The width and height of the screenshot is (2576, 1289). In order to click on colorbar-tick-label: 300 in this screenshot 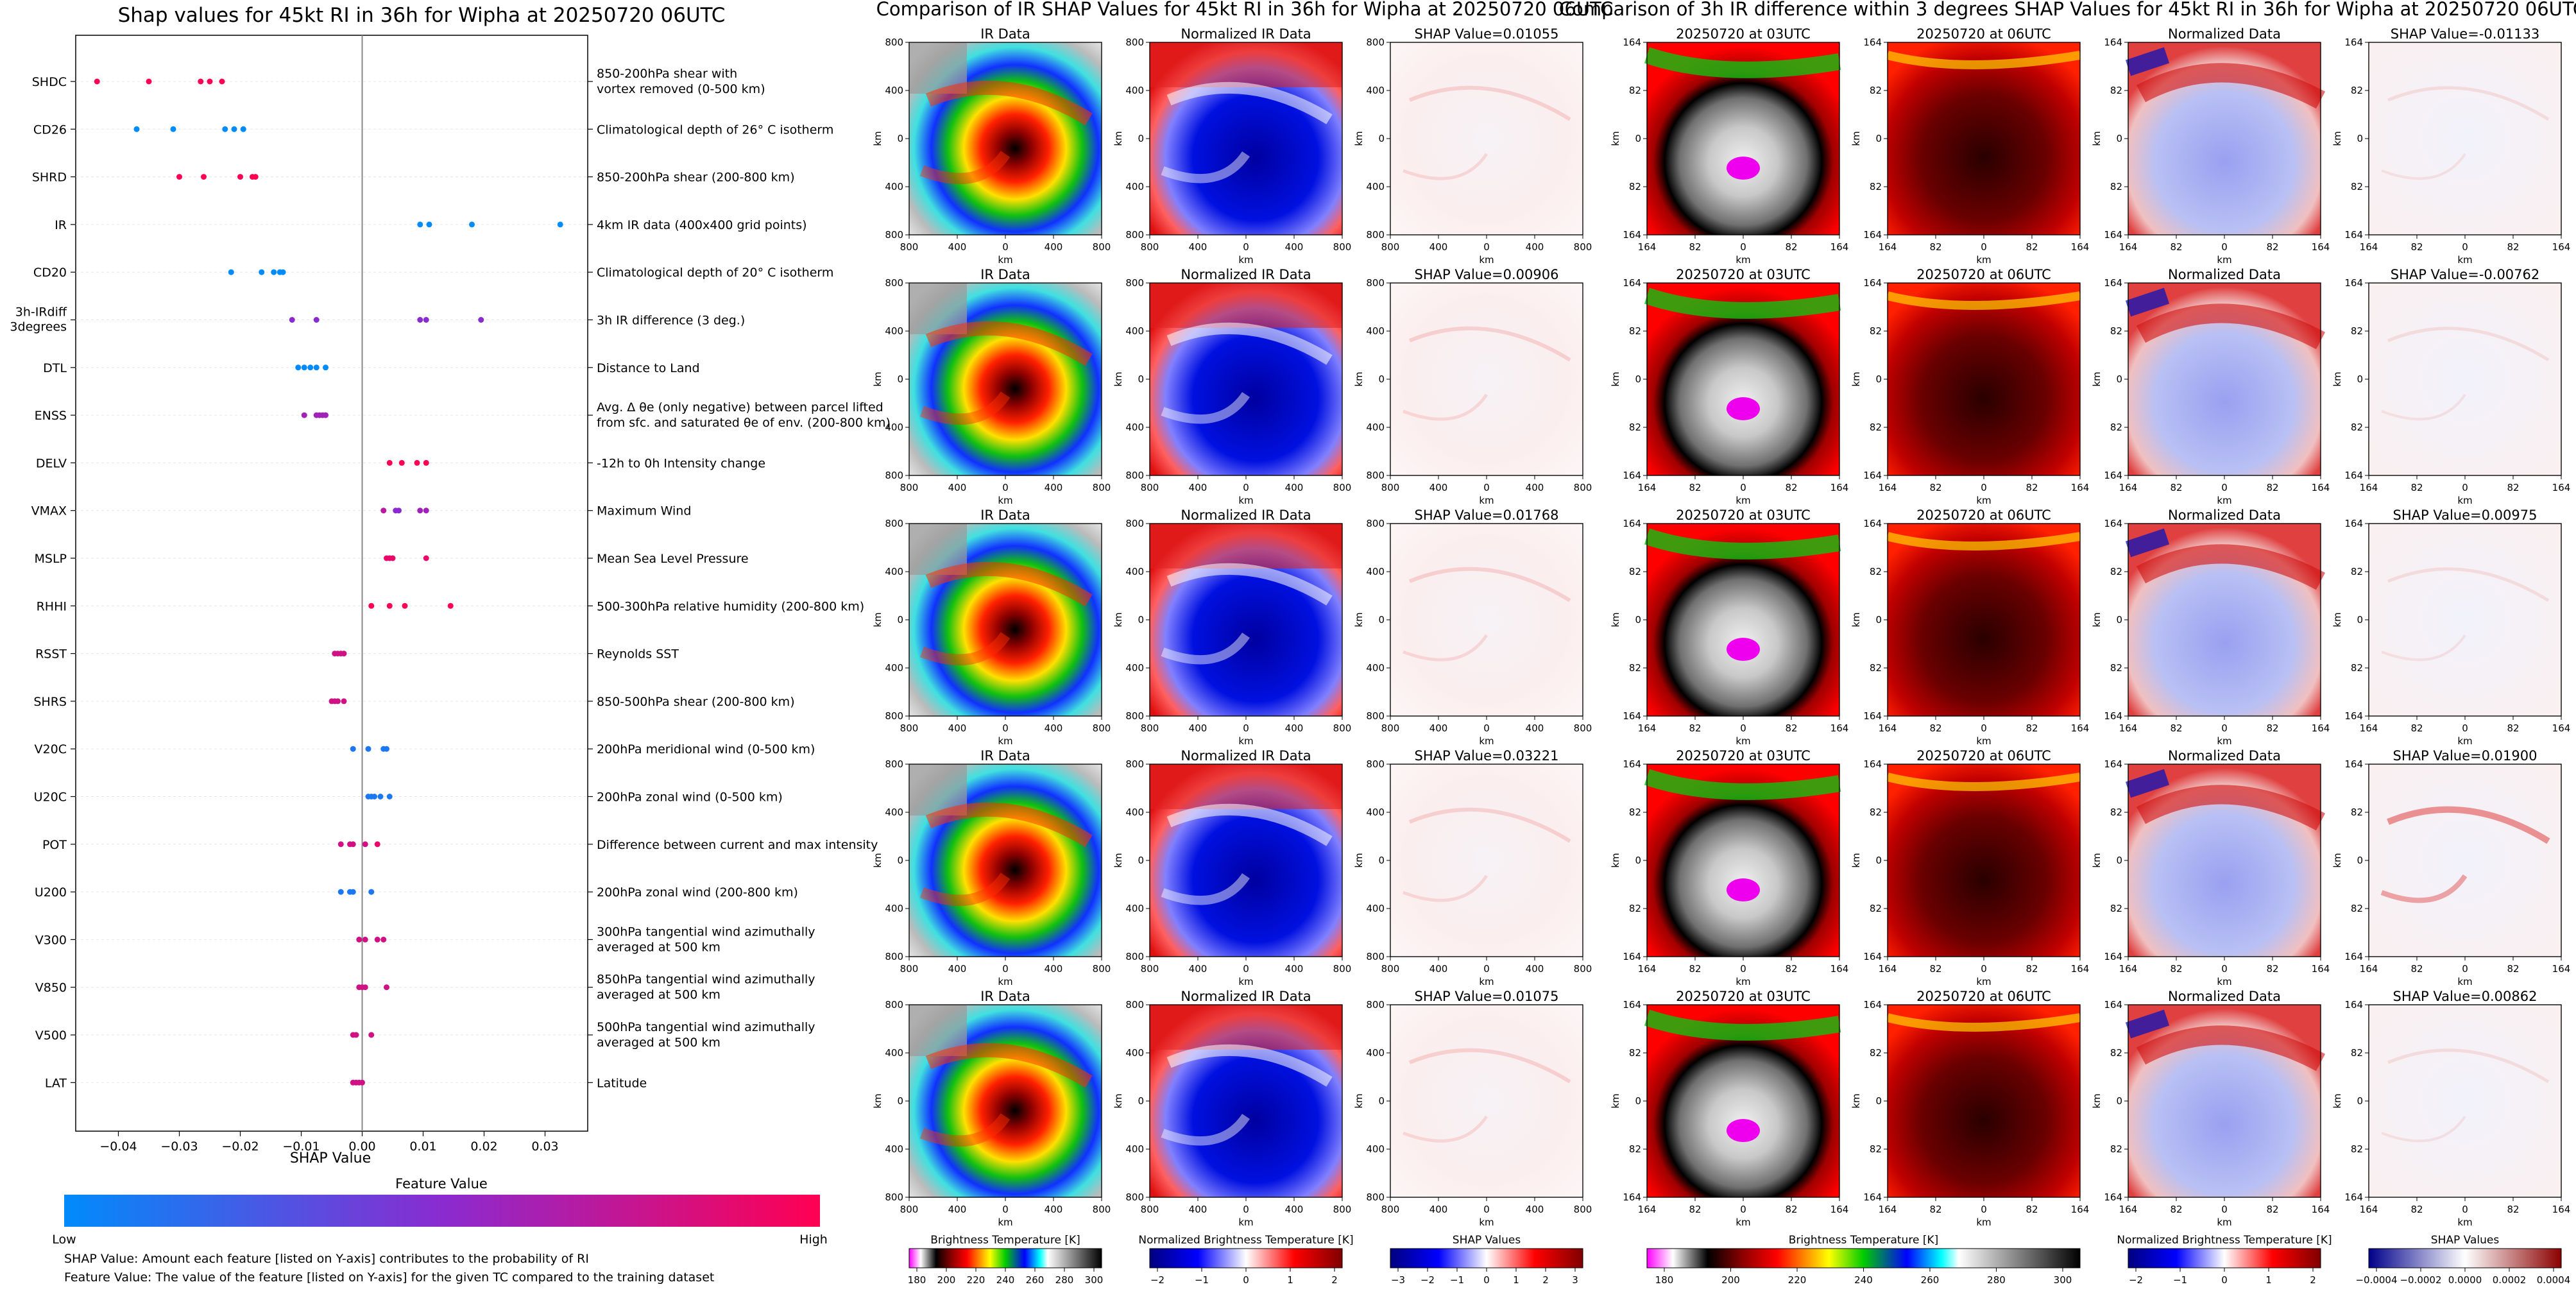, I will do `click(1094, 1280)`.